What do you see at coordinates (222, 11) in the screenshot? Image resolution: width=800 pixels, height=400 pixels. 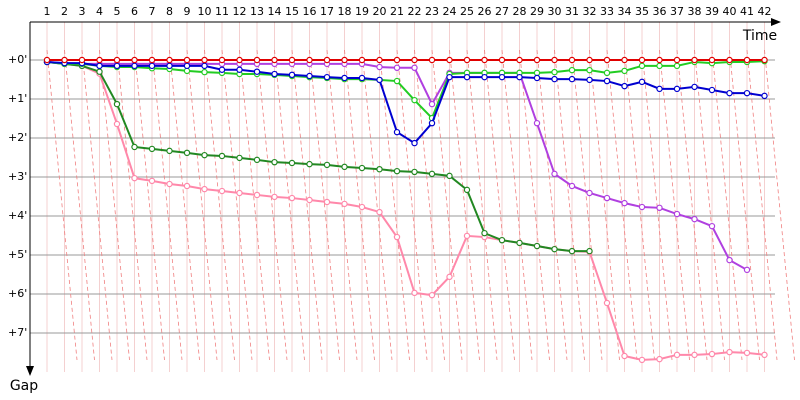 I see `x-tick-label: 11` at bounding box center [222, 11].